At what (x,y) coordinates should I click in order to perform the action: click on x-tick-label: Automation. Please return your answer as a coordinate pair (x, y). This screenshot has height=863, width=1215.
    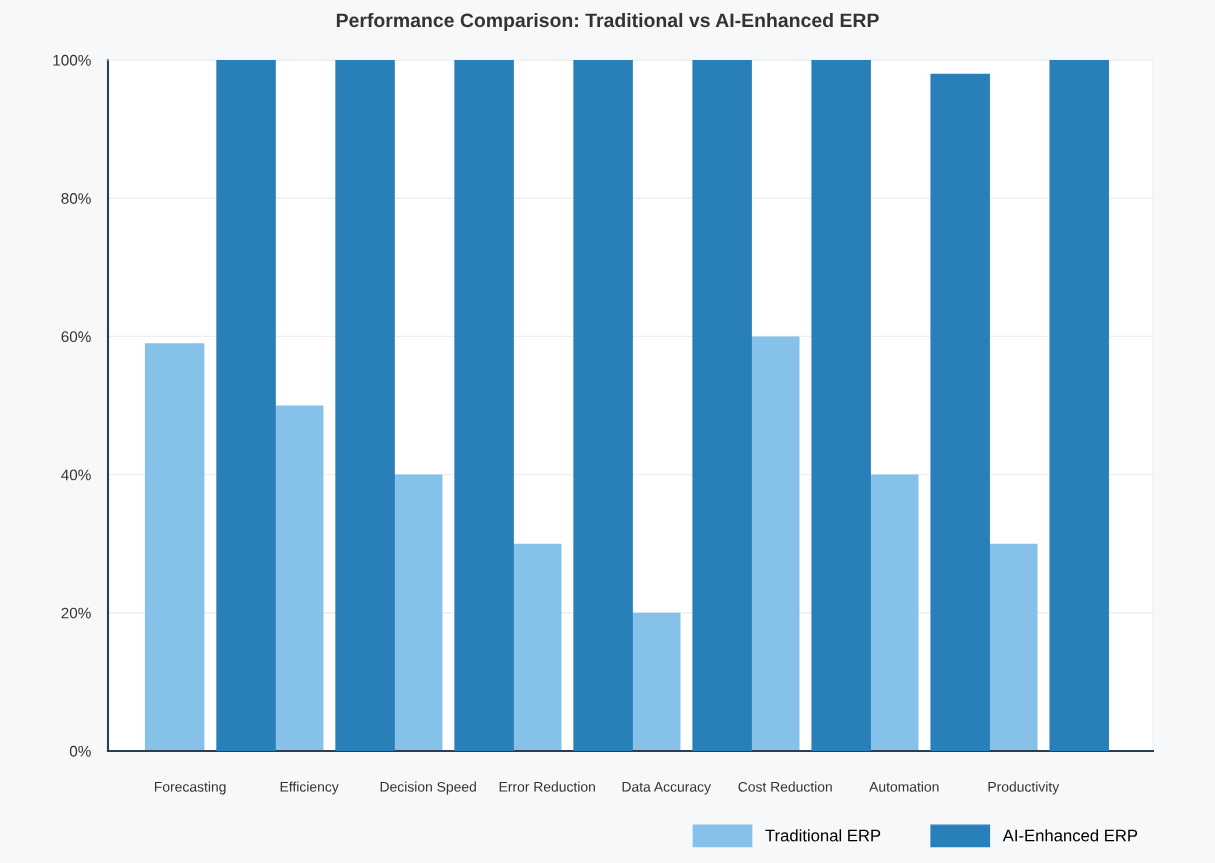
    Looking at the image, I should click on (904, 786).